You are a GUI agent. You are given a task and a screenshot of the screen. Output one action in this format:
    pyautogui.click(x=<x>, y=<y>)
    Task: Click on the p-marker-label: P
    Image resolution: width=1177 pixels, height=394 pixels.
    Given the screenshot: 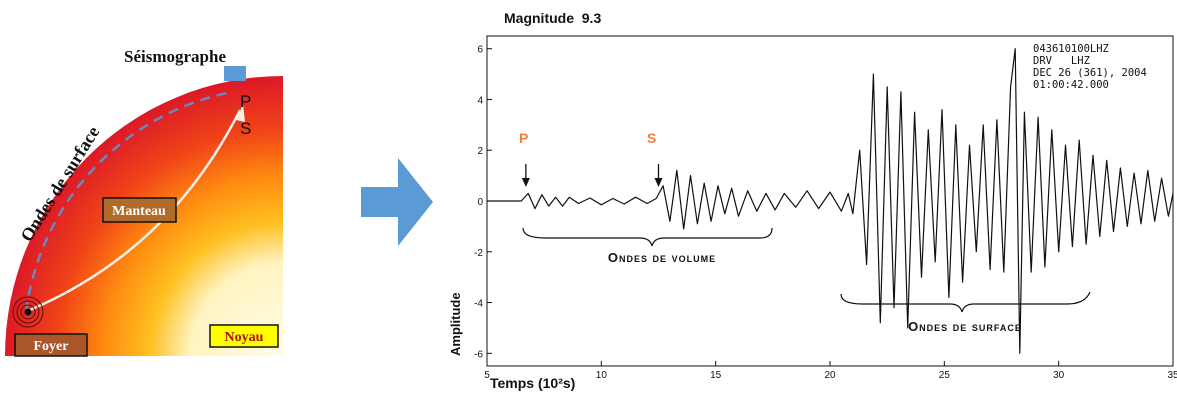 What is the action you would take?
    pyautogui.click(x=523, y=138)
    